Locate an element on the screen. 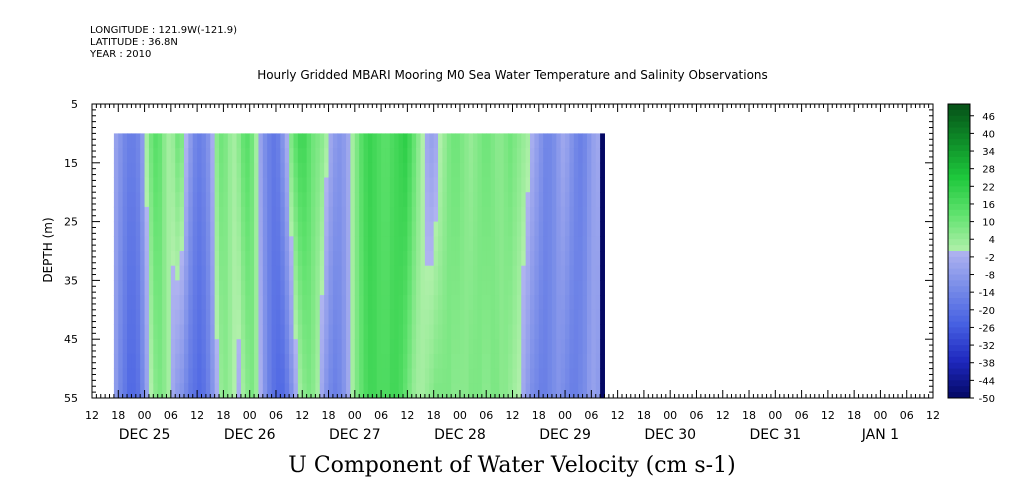  colorbar-swatch is located at coordinates (959, 171).